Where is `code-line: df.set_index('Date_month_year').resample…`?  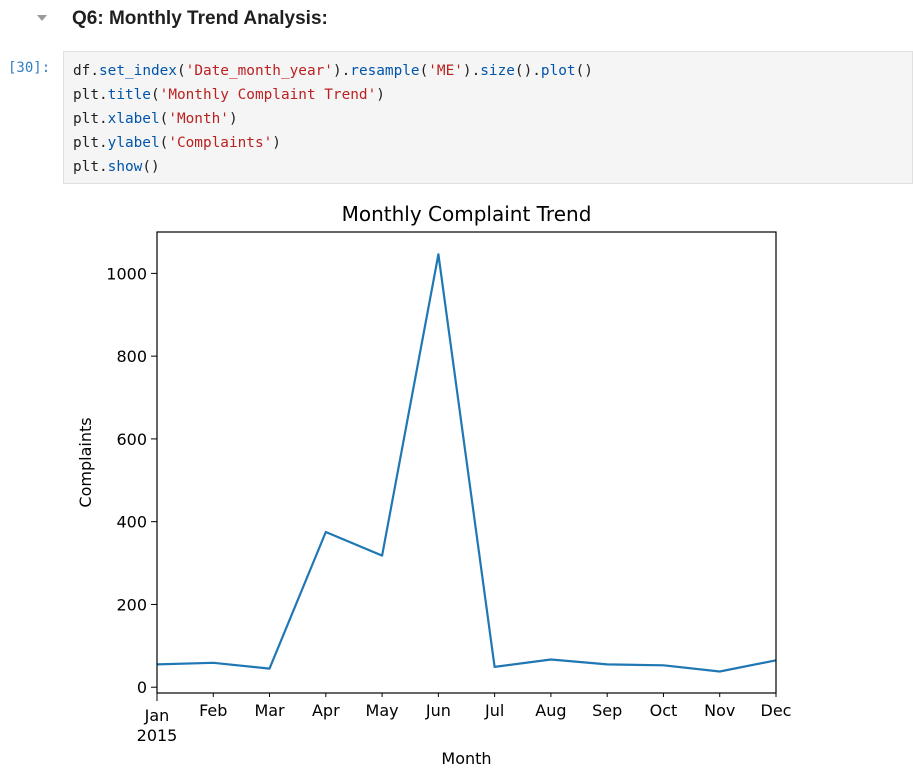
code-line: df.set_index('Date_month_year').resample… is located at coordinates (333, 71).